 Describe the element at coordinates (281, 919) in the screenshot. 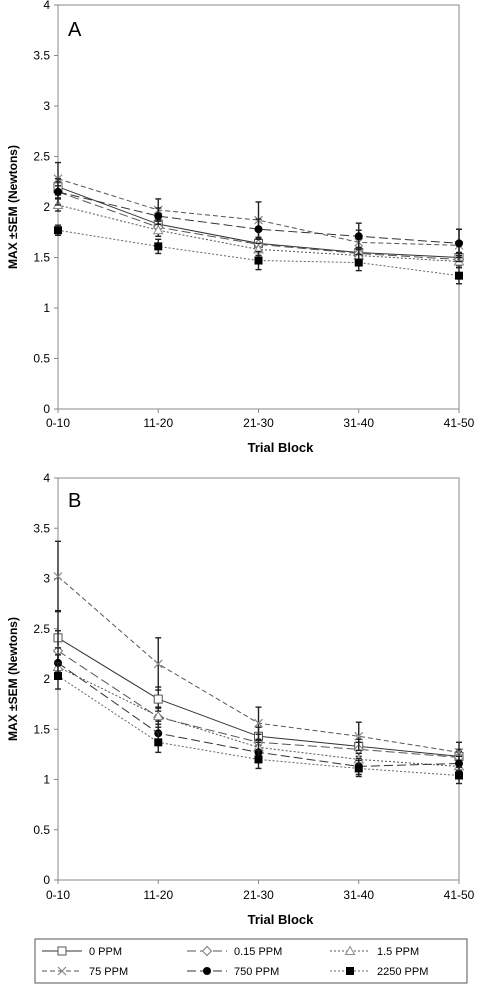

I see `x-axis-title: Trial Block` at that location.